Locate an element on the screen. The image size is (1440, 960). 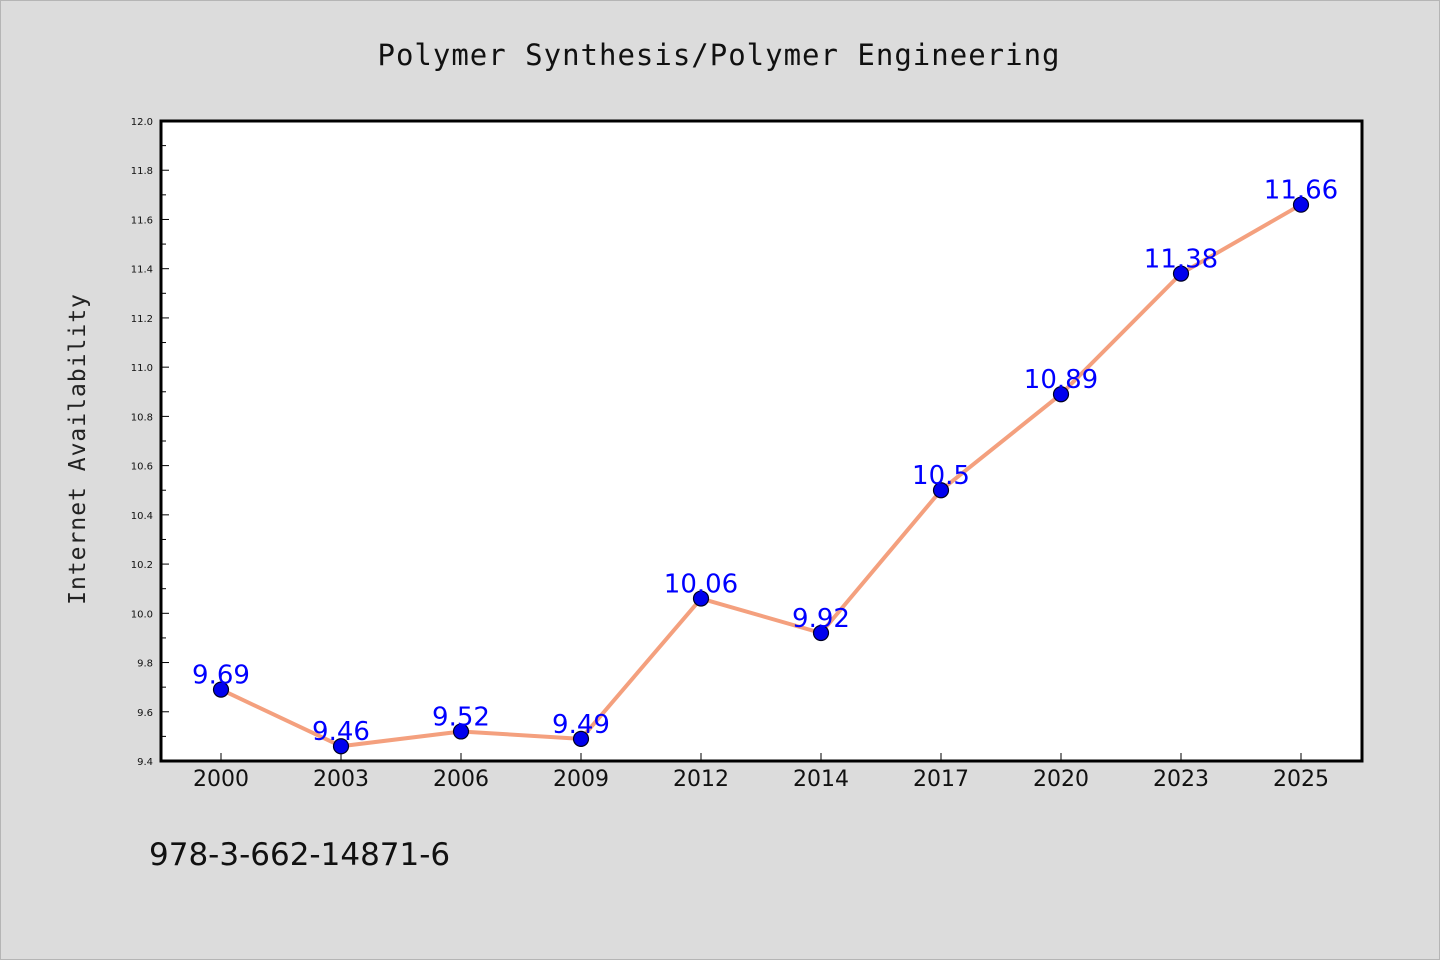
y-axis-label: Internet Availability is located at coordinates (78, 449).